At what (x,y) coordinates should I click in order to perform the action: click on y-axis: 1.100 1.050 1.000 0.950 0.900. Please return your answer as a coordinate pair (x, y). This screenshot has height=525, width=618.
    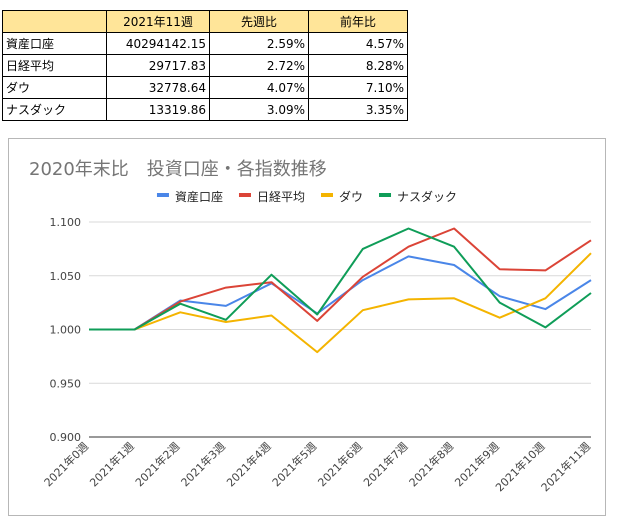
    Looking at the image, I should click on (66, 330).